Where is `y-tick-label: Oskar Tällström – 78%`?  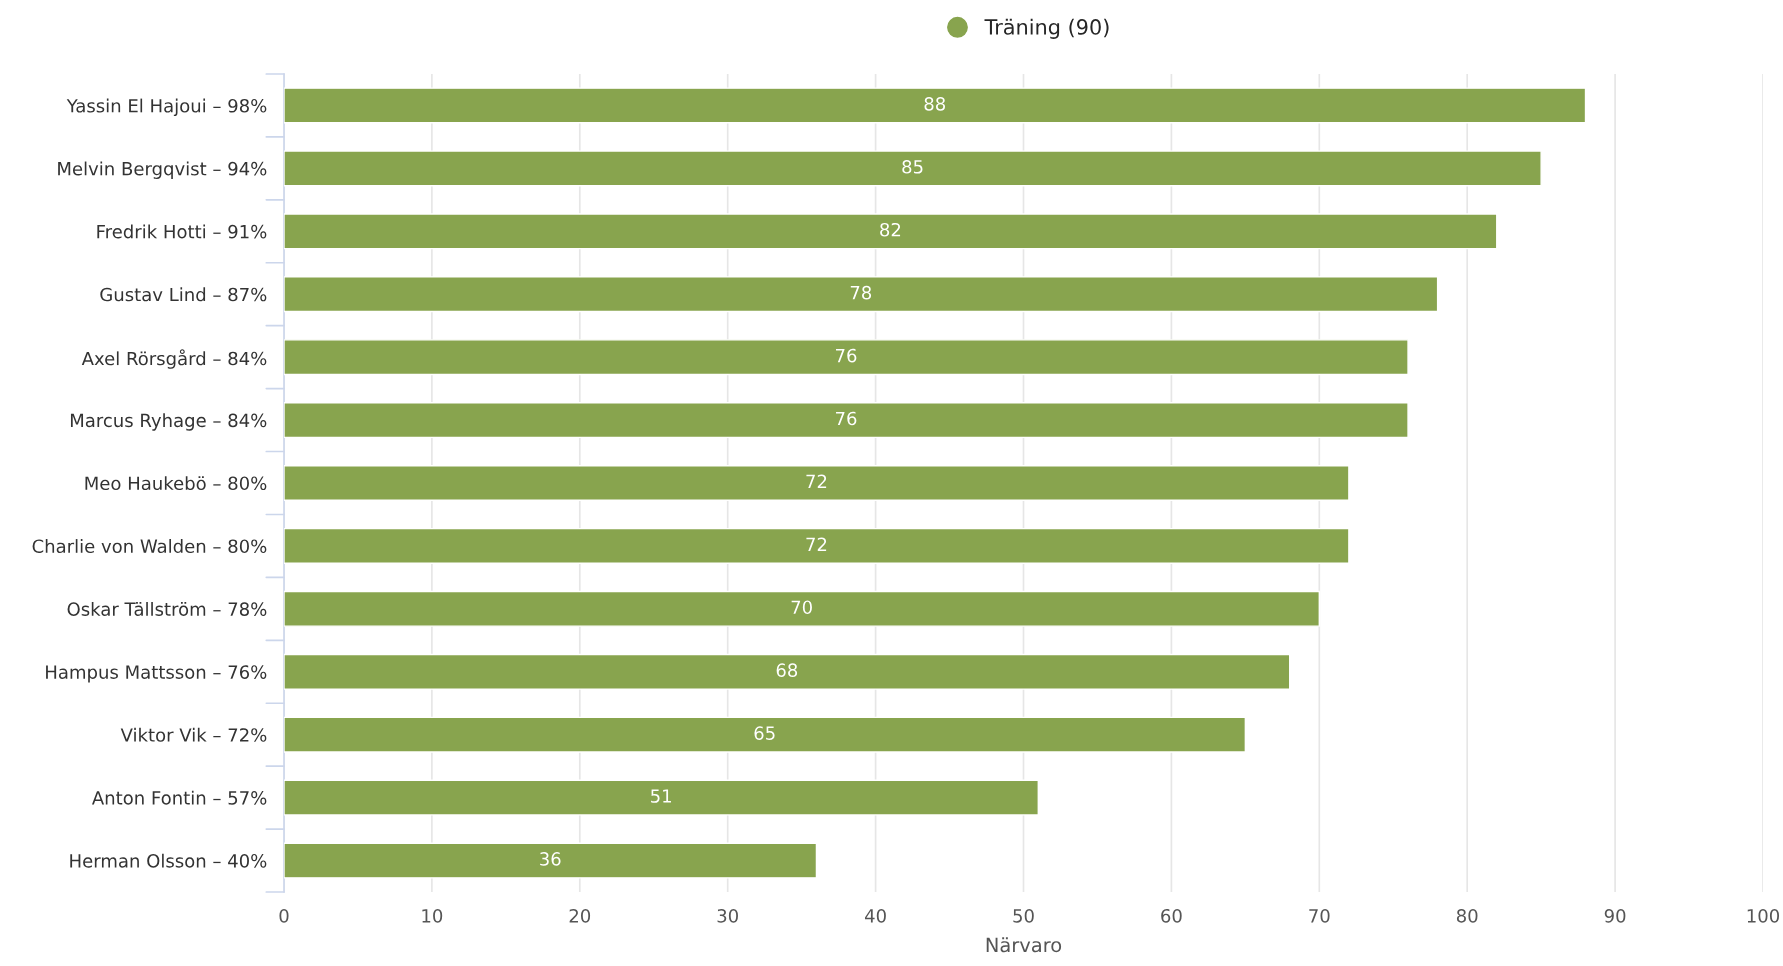
y-tick-label: Oskar Tällström – 78% is located at coordinates (167, 608).